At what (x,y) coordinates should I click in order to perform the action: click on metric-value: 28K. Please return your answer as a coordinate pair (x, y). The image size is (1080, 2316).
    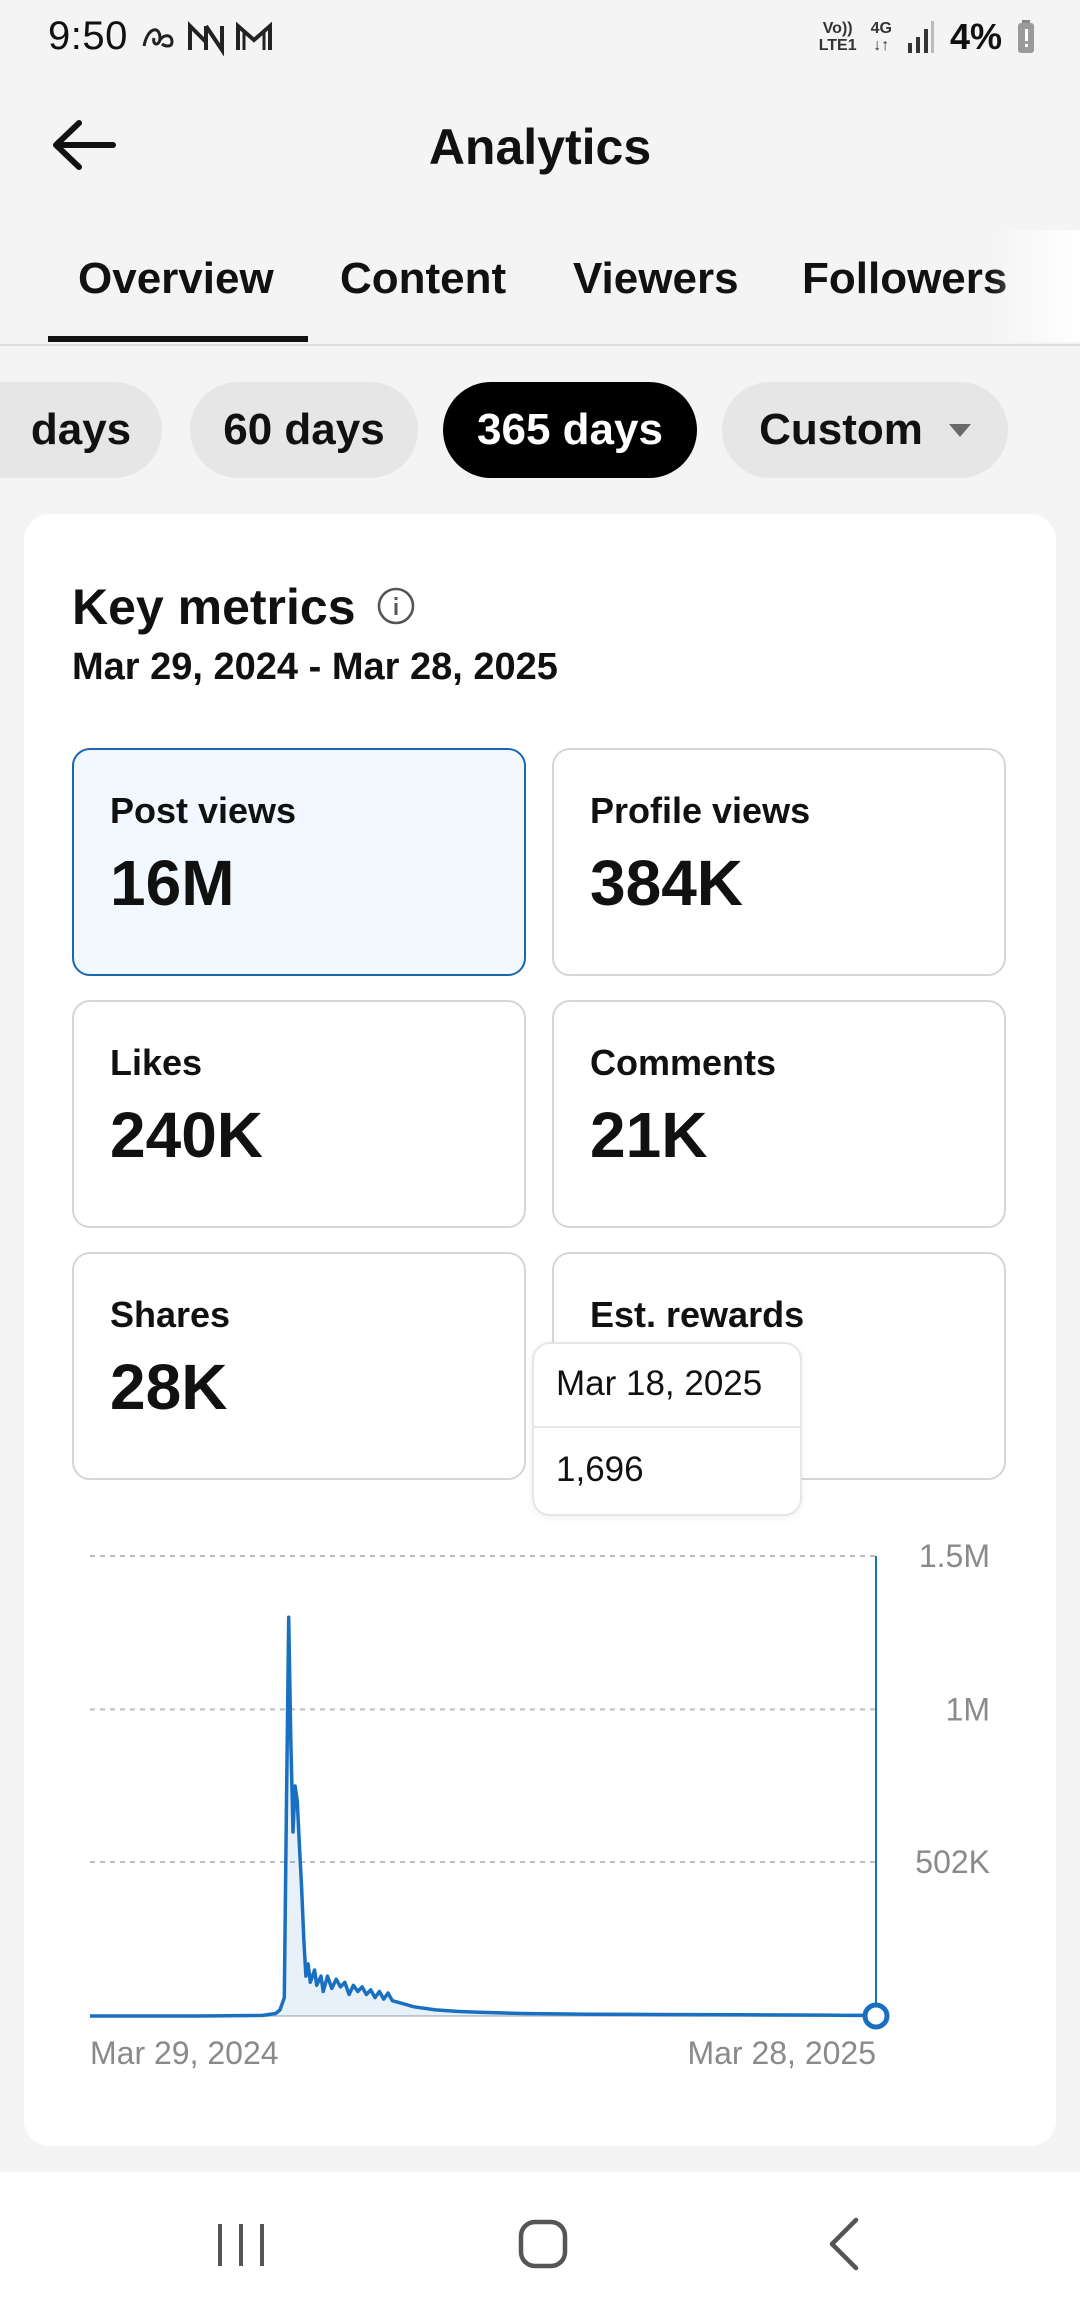
    Looking at the image, I should click on (169, 1387).